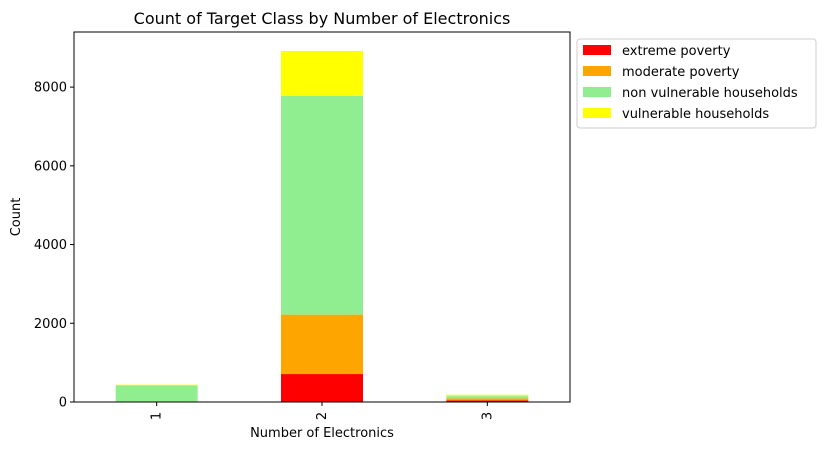 The width and height of the screenshot is (824, 450). What do you see at coordinates (50, 166) in the screenshot?
I see `y-tick-label: 6000` at bounding box center [50, 166].